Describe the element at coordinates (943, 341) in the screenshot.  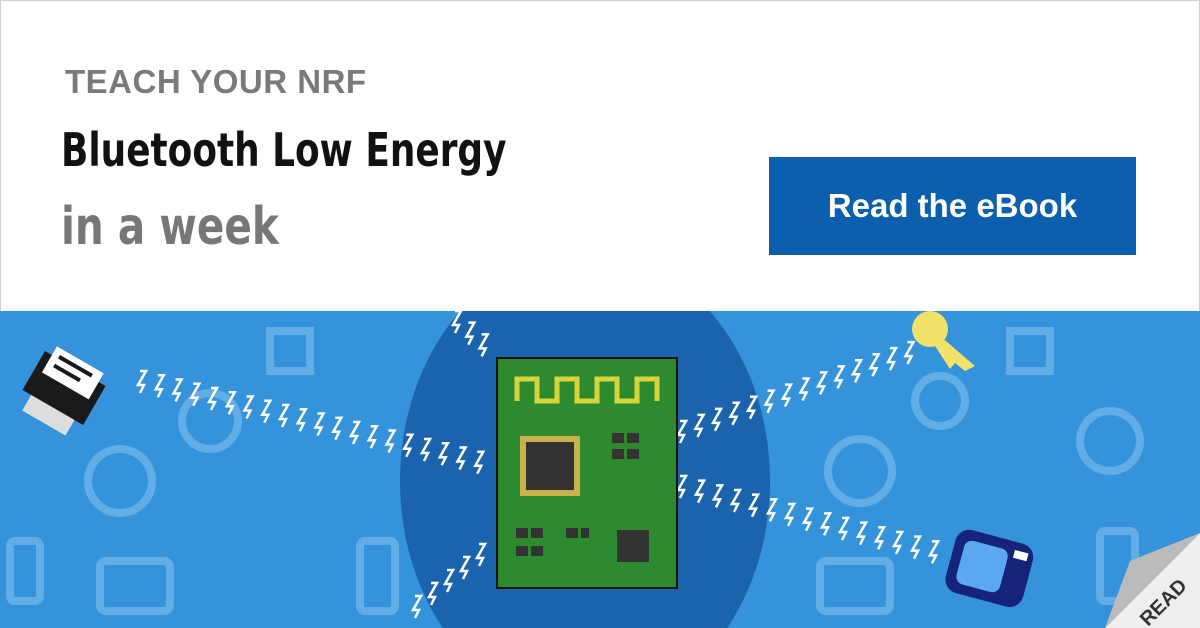
I see `key-icon` at that location.